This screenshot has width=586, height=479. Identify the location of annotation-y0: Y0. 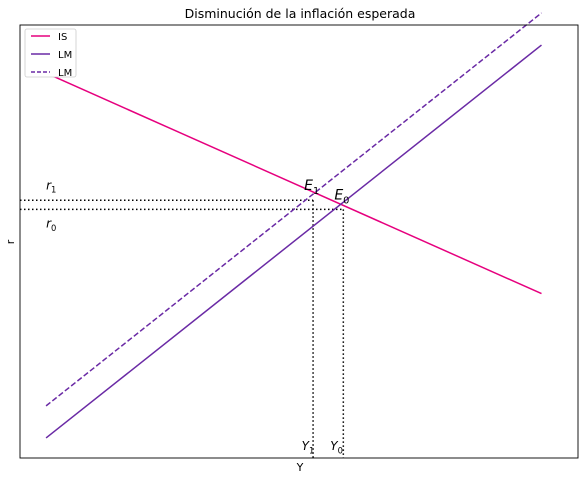
(336, 447).